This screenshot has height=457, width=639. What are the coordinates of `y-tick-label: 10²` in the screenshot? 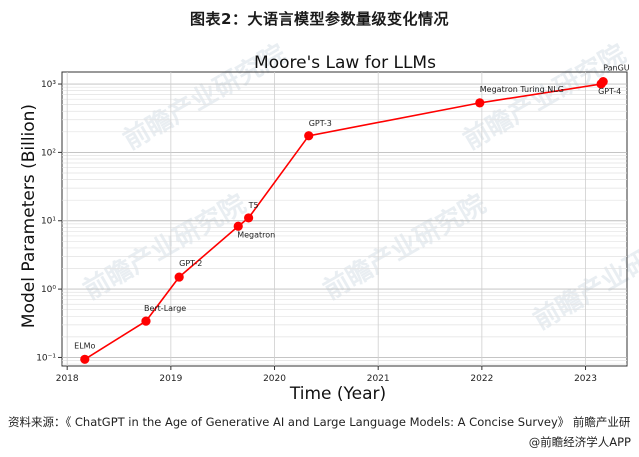 It's located at (48, 153).